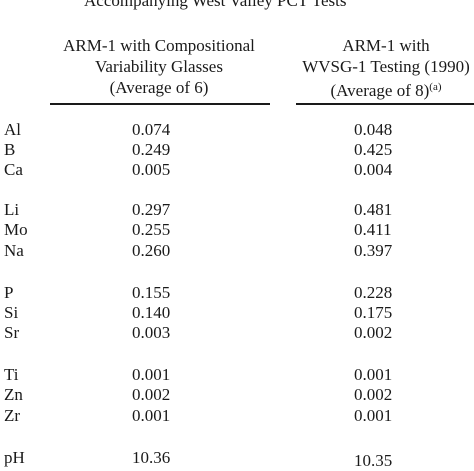 The height and width of the screenshot is (471, 474). Describe the element at coordinates (13, 394) in the screenshot. I see `element-label: Zn` at that location.